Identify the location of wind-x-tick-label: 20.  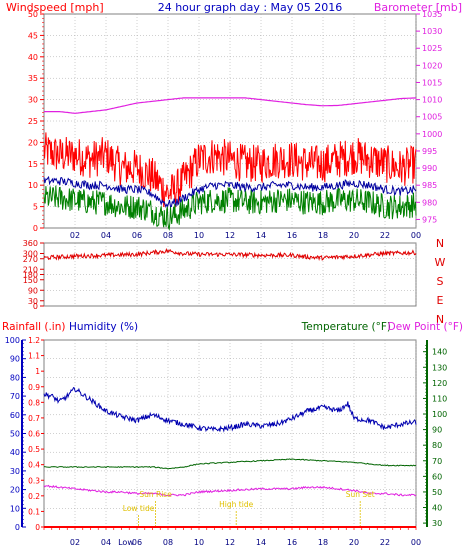
(354, 235).